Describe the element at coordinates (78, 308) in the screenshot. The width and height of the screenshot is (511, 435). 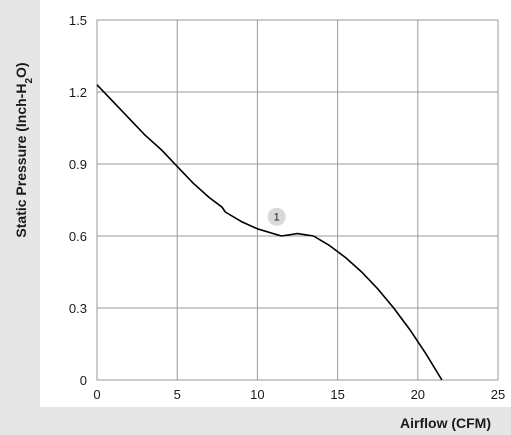
I see `y-tick-label: 0.3` at that location.